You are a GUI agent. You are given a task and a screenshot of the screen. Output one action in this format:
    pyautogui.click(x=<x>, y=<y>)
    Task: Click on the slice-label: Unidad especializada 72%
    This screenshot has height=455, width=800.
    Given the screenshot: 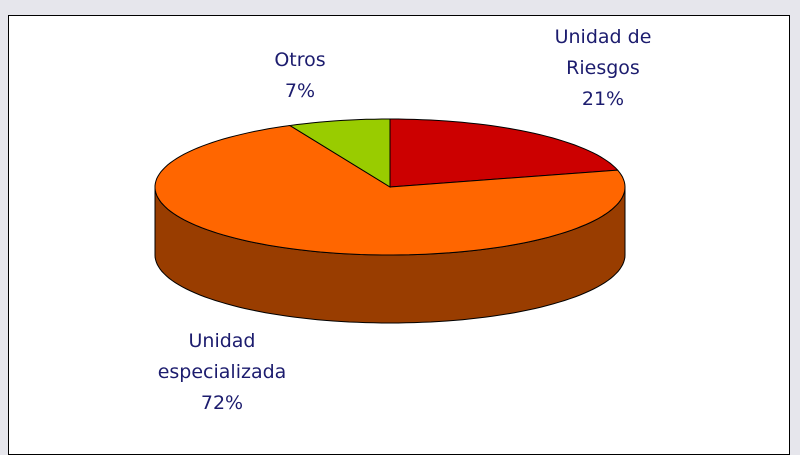 What is the action you would take?
    pyautogui.click(x=222, y=372)
    